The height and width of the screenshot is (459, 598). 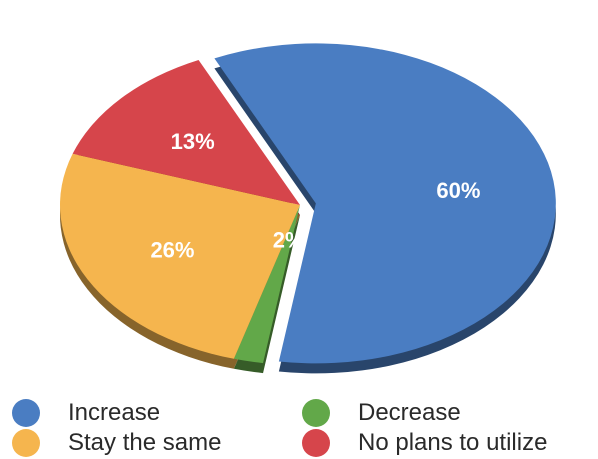 I want to click on slice-value-label-stay-the-same: 26%, so click(x=172, y=250).